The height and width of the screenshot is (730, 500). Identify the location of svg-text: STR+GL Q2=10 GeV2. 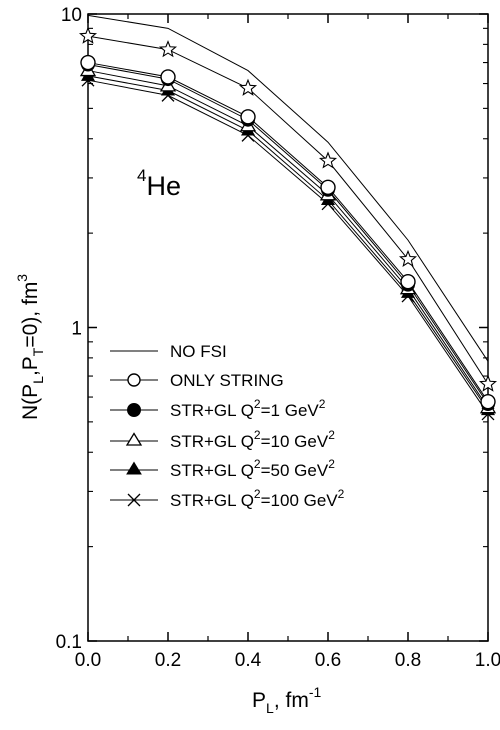
(252, 439).